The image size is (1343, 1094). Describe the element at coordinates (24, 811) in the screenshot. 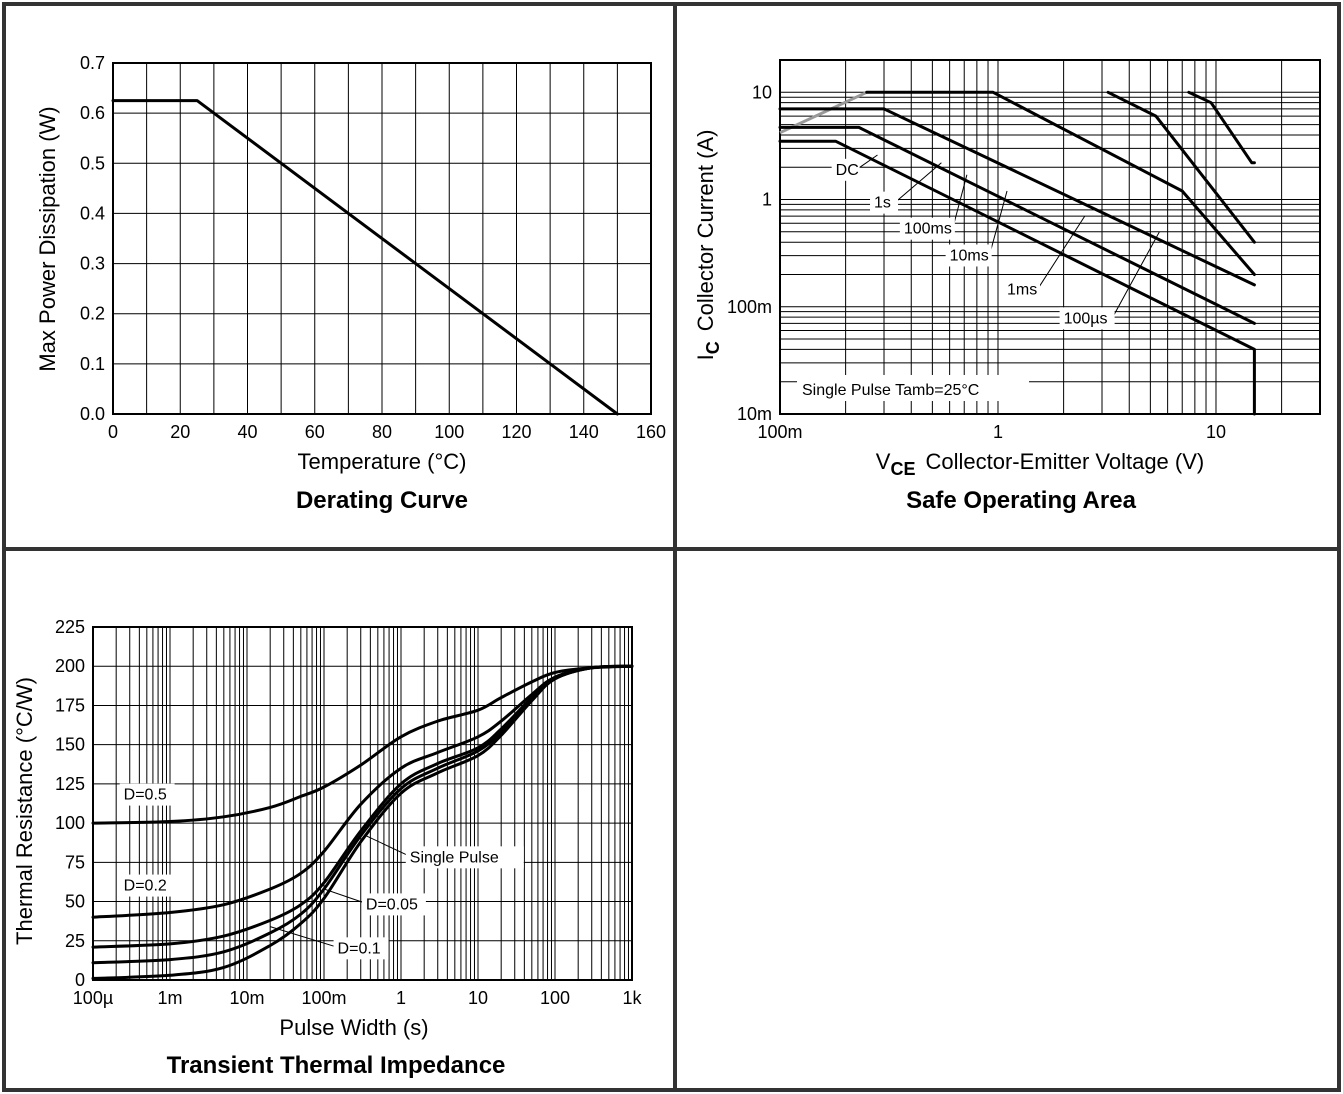

I see `tti-y-label: Thermal Resistance (°C/W)` at that location.